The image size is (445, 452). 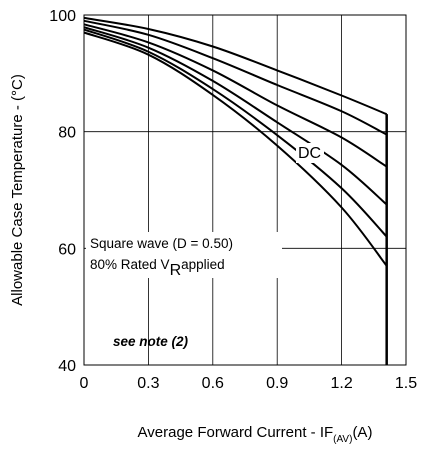 What do you see at coordinates (341, 383) in the screenshot?
I see `x-tick-label: 1.2` at bounding box center [341, 383].